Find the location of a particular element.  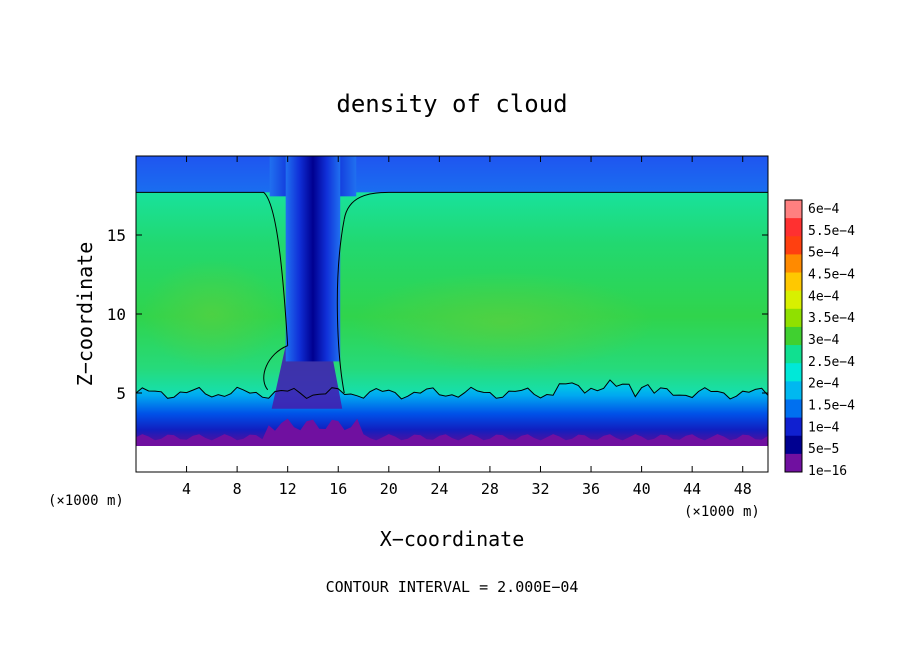

x-axis-label: X−coordinate is located at coordinates (452, 539).